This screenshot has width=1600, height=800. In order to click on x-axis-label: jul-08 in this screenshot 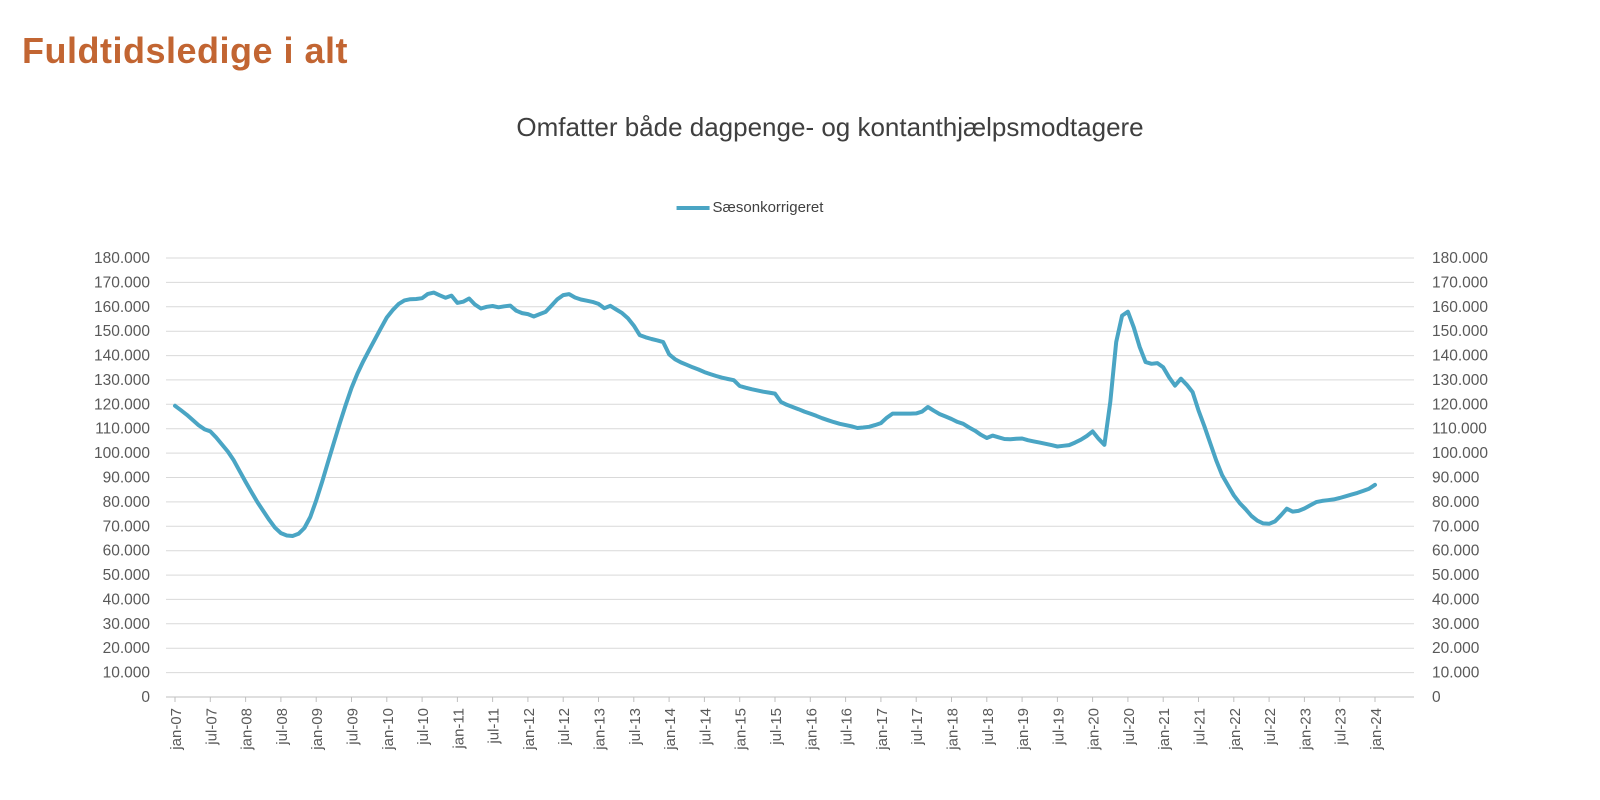, I will do `click(282, 727)`.